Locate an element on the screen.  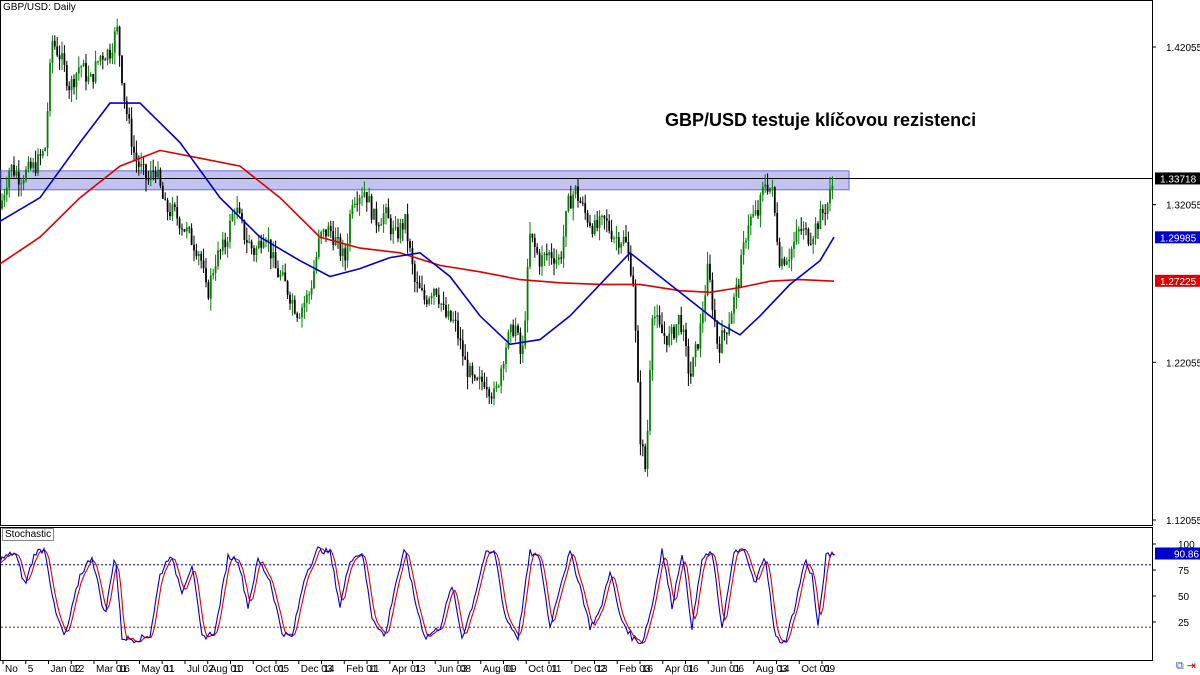
time-tick-label: 13 is located at coordinates (421, 669).